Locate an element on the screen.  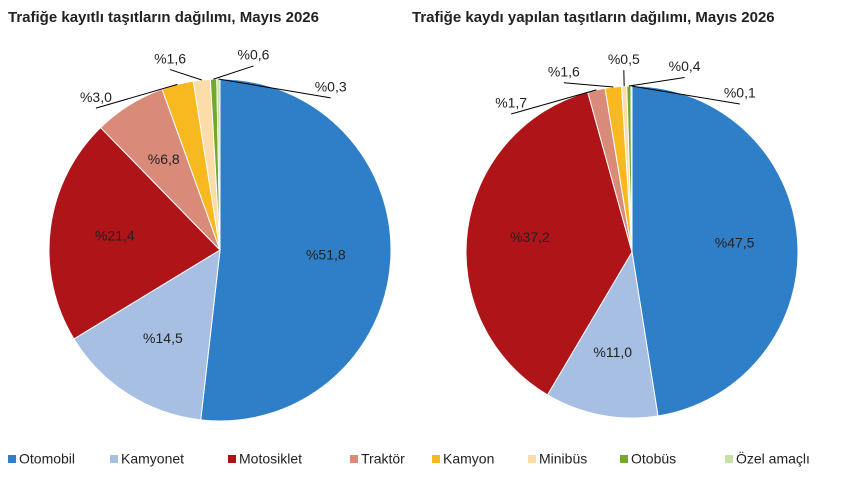
legend-label: Traktör is located at coordinates (383, 459).